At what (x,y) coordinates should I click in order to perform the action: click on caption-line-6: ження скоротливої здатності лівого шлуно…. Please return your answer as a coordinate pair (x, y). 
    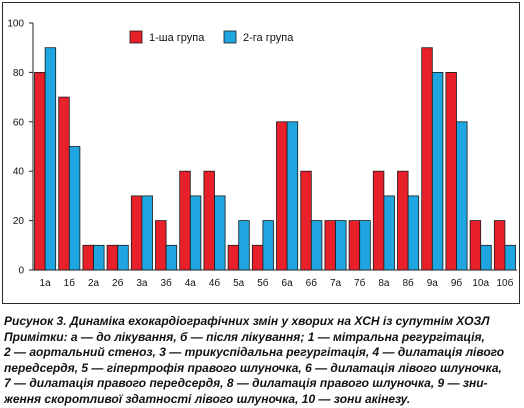
    Looking at the image, I should click on (207, 398).